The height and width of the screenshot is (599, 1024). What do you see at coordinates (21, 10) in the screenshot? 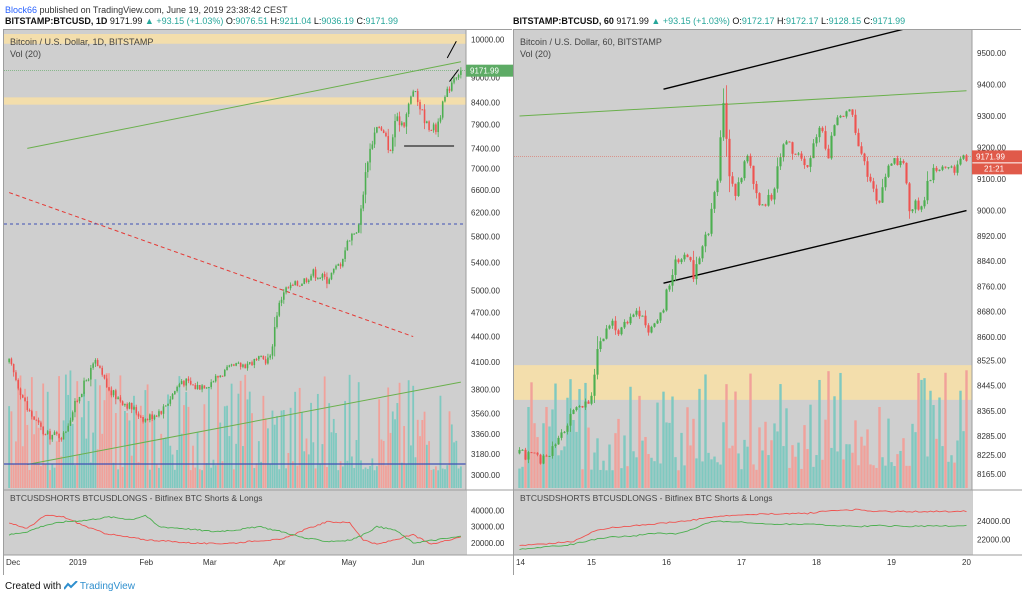
I see `publisher-username: Block66` at bounding box center [21, 10].